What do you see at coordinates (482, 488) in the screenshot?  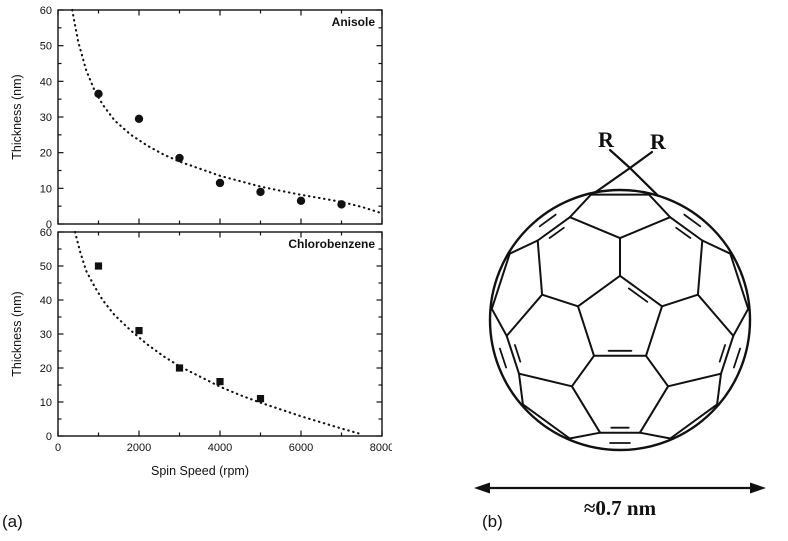 I see `arrowhead-left` at bounding box center [482, 488].